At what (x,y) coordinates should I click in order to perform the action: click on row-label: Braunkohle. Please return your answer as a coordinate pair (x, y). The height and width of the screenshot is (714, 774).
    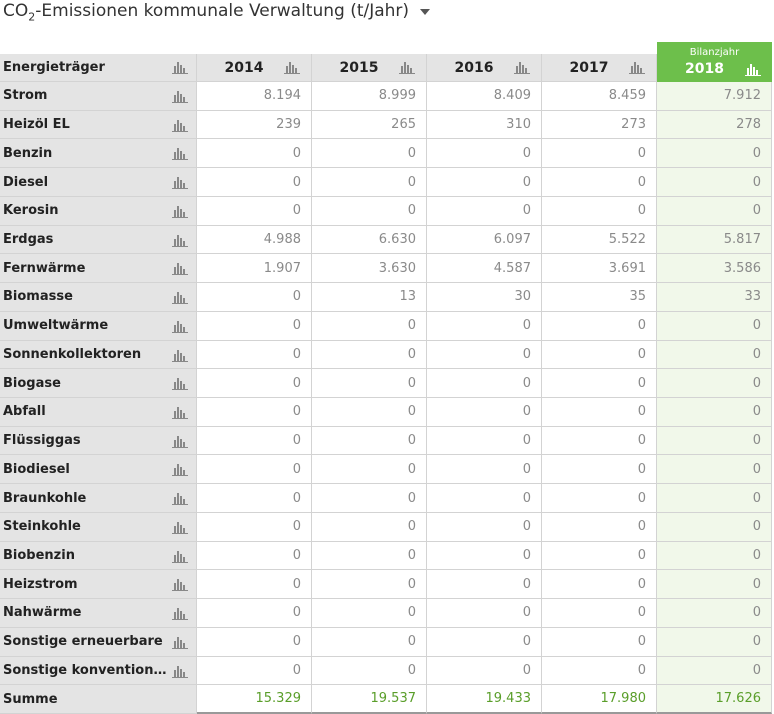
    Looking at the image, I should click on (98, 498).